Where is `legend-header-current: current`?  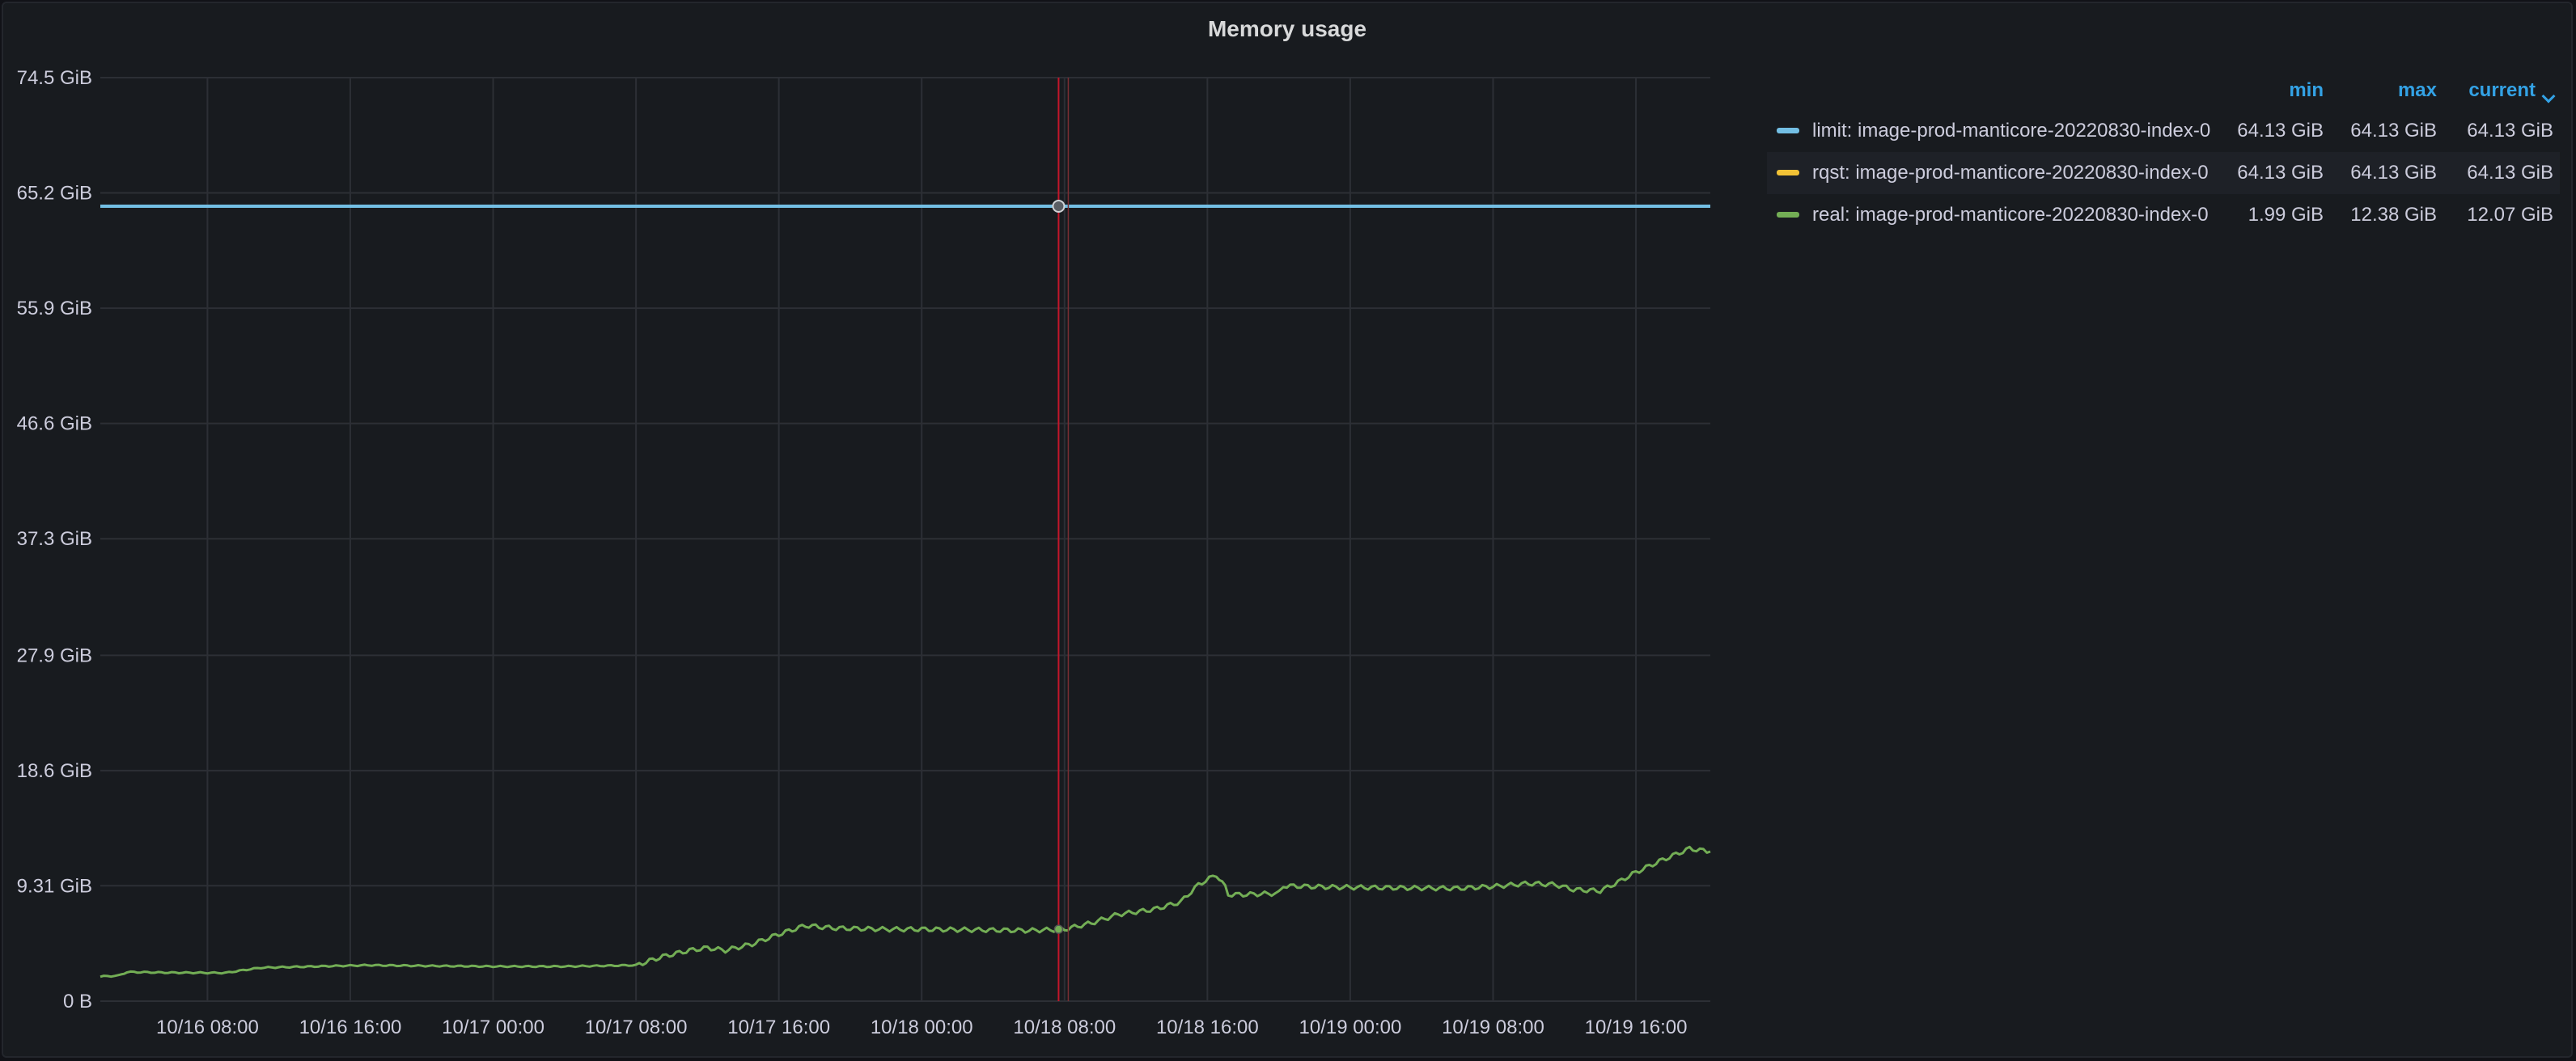
legend-header-current: current is located at coordinates (2497, 92).